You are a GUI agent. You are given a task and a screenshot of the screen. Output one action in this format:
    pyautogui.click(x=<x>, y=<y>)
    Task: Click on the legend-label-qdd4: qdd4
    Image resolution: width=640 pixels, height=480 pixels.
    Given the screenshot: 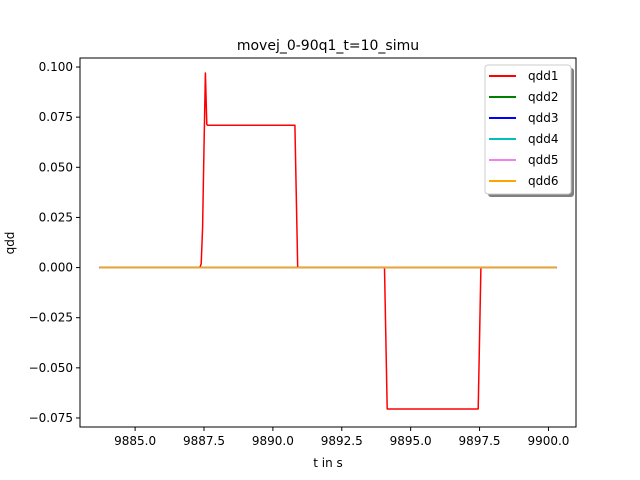 What is the action you would take?
    pyautogui.click(x=543, y=139)
    